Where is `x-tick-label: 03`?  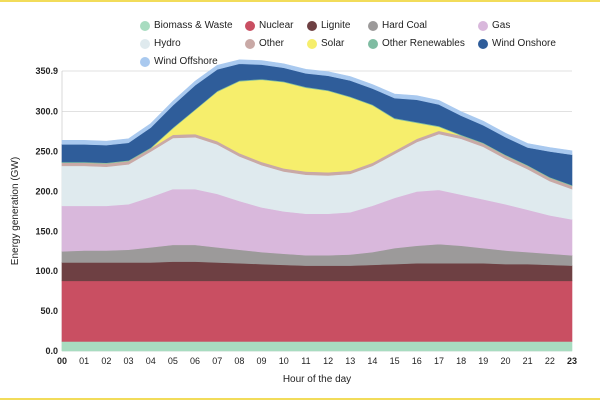
x-tick-label: 03 is located at coordinates (129, 361).